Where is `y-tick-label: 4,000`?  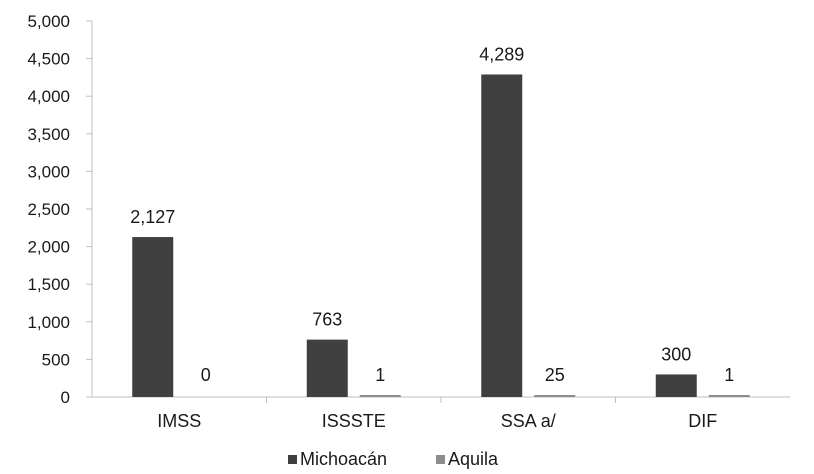 y-tick-label: 4,000 is located at coordinates (48, 96).